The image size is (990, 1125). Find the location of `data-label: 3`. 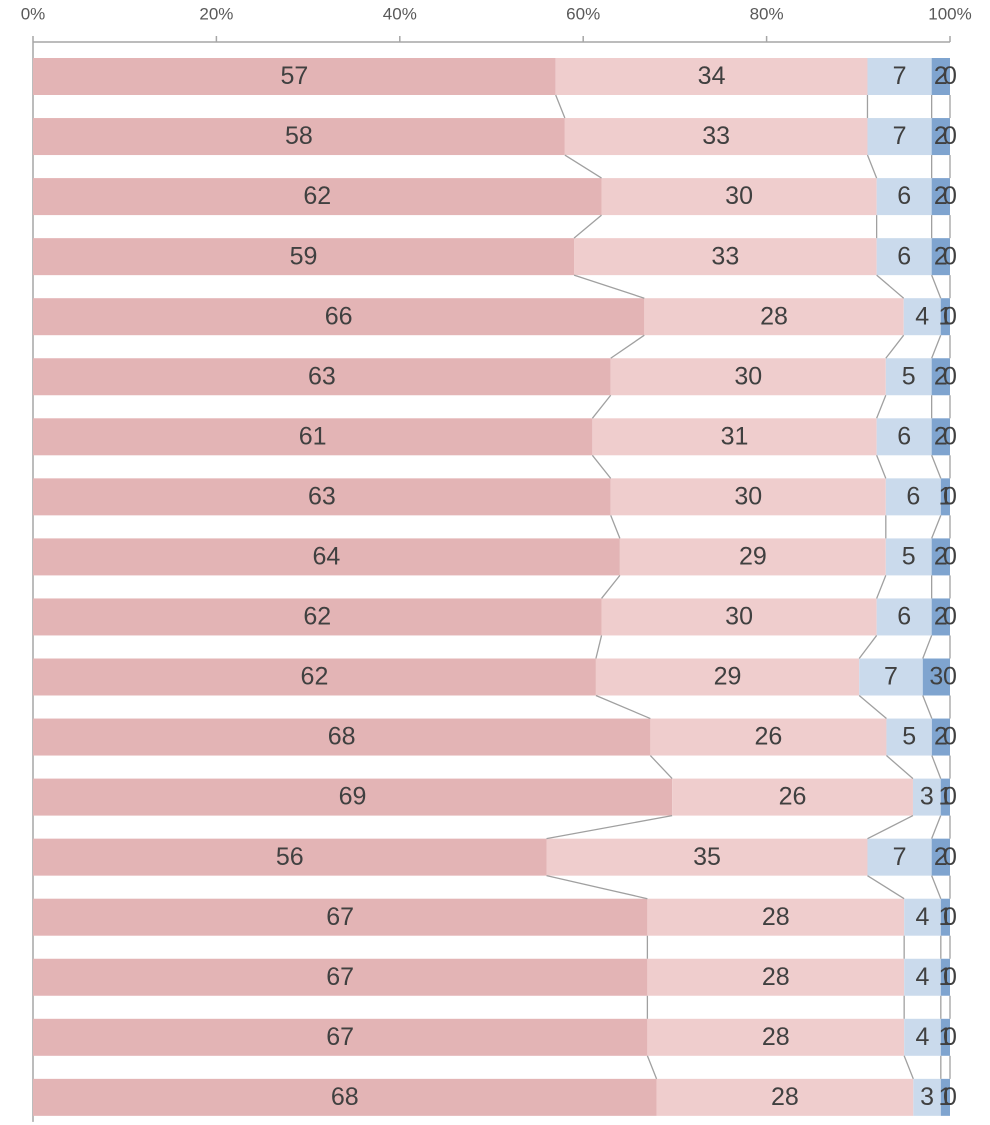

data-label: 3 is located at coordinates (927, 1097).